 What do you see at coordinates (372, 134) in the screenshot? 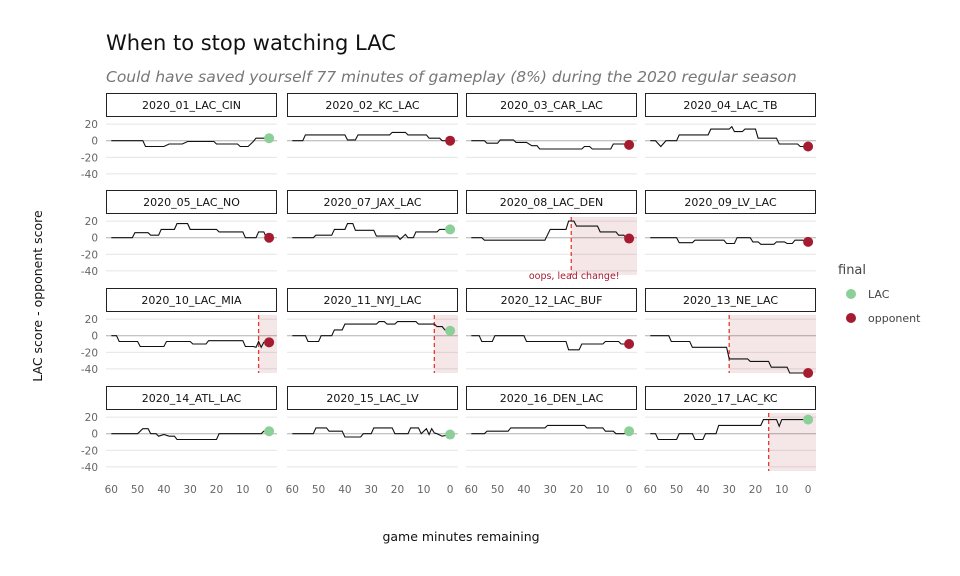
I see `facet-panel: 2020_02_KC_LAC` at bounding box center [372, 134].